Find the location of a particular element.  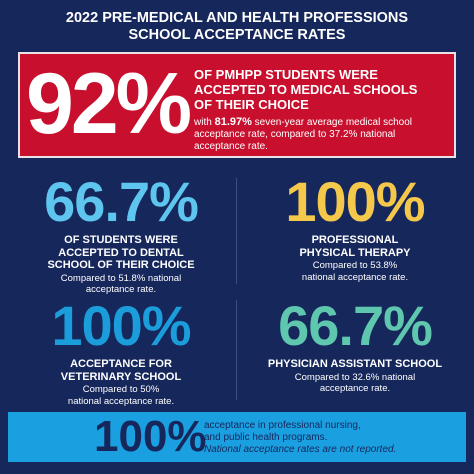

stat-label: PROFESSIONAL PHYSICAL THERAPY is located at coordinates (355, 246).